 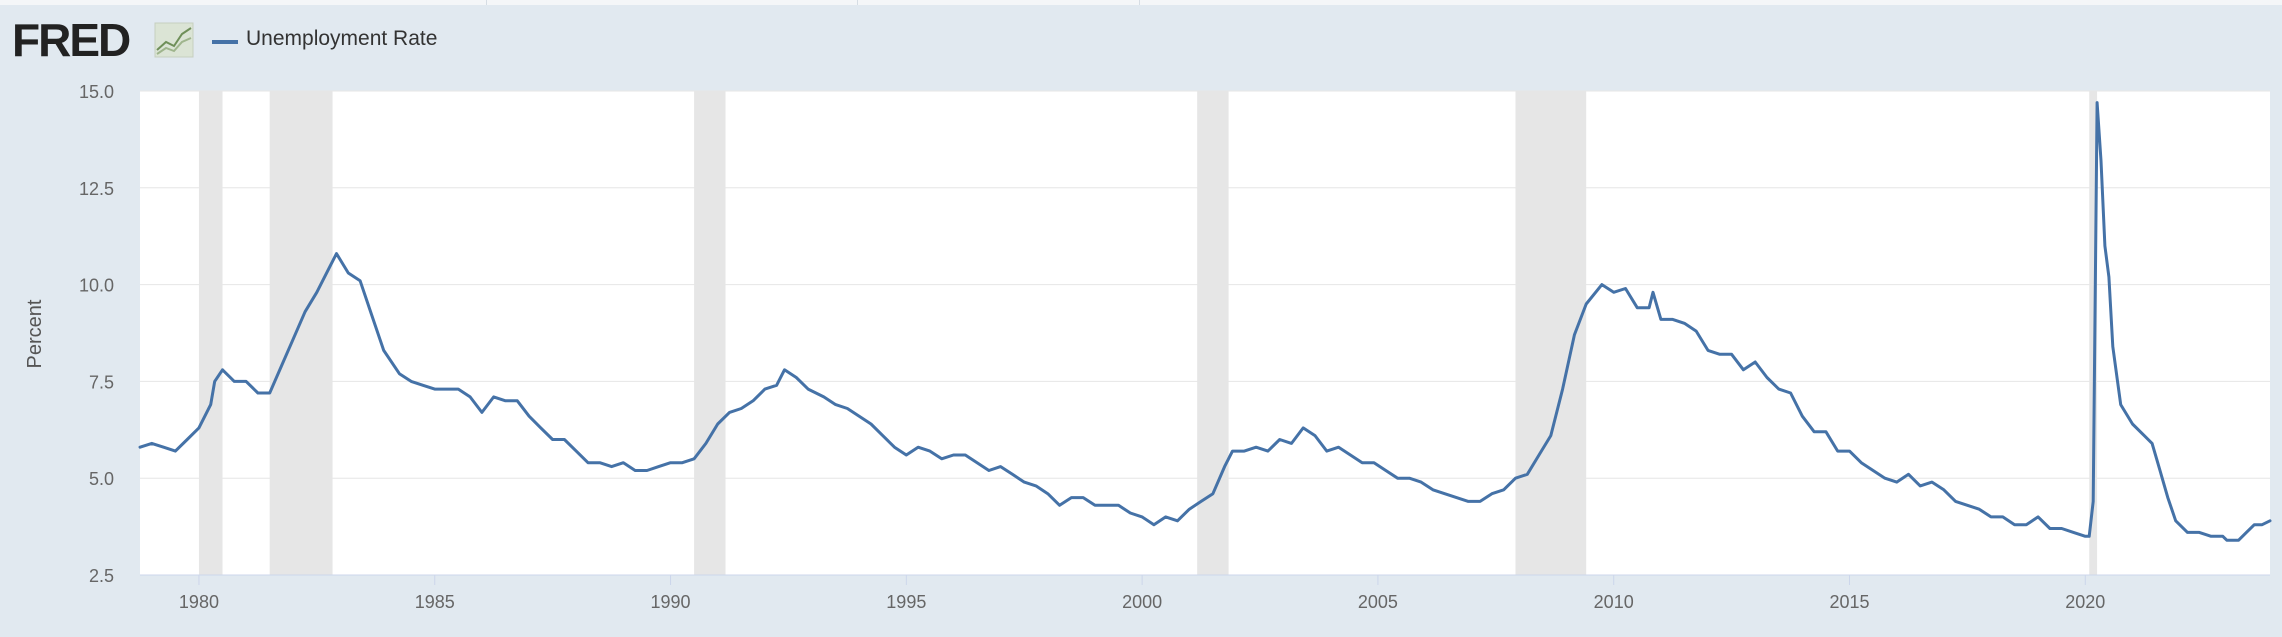 I want to click on fred-logo: FRED, so click(x=71, y=40).